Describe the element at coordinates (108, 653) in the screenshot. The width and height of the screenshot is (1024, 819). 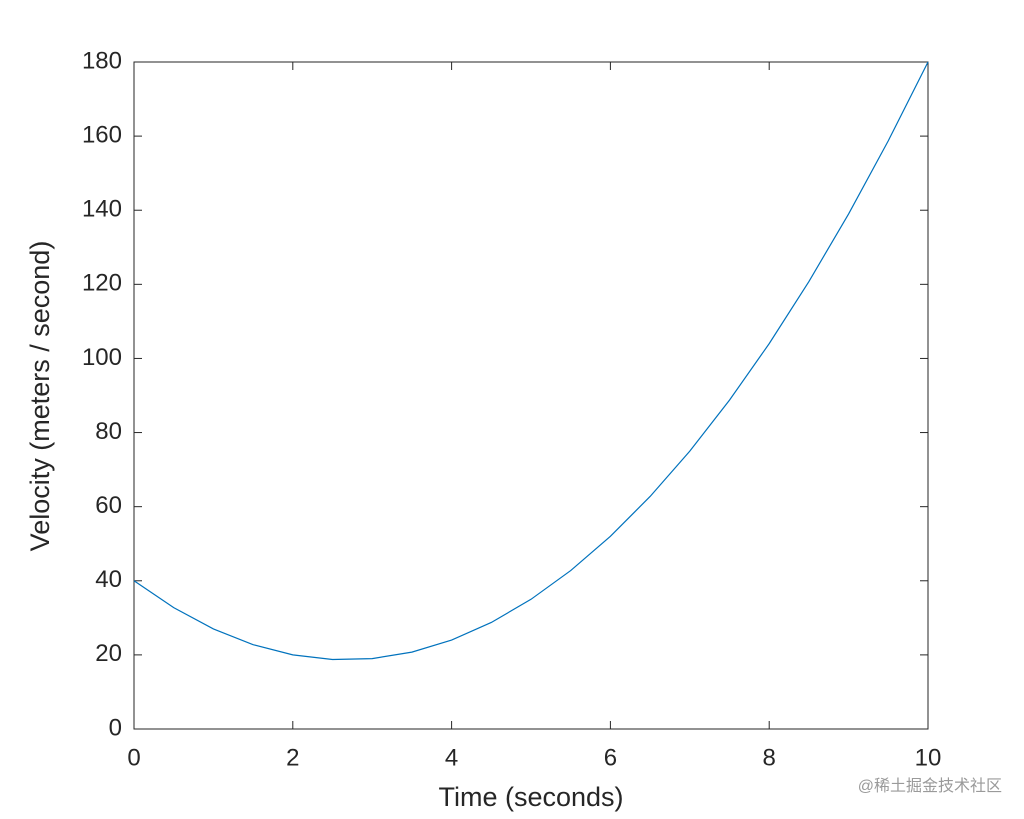
I see `y-tick-label: 20` at that location.